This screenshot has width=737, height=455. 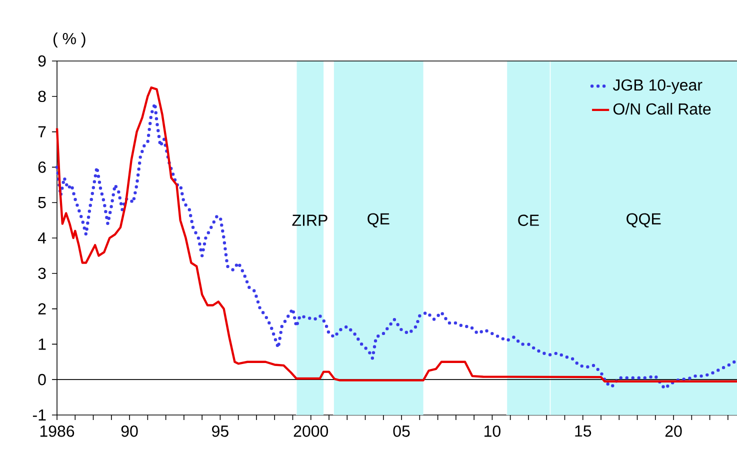 What do you see at coordinates (42, 238) in the screenshot?
I see `y-tick-label: 4` at bounding box center [42, 238].